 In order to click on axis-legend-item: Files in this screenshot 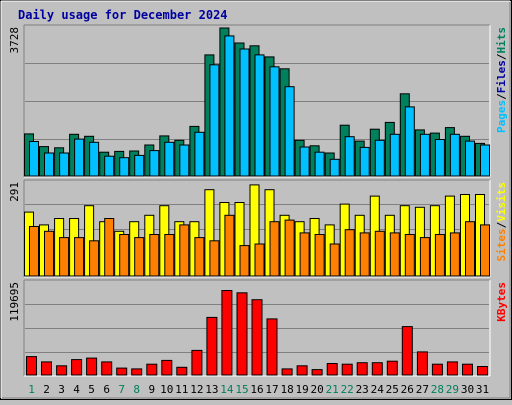, I will do `click(501, 76)`.